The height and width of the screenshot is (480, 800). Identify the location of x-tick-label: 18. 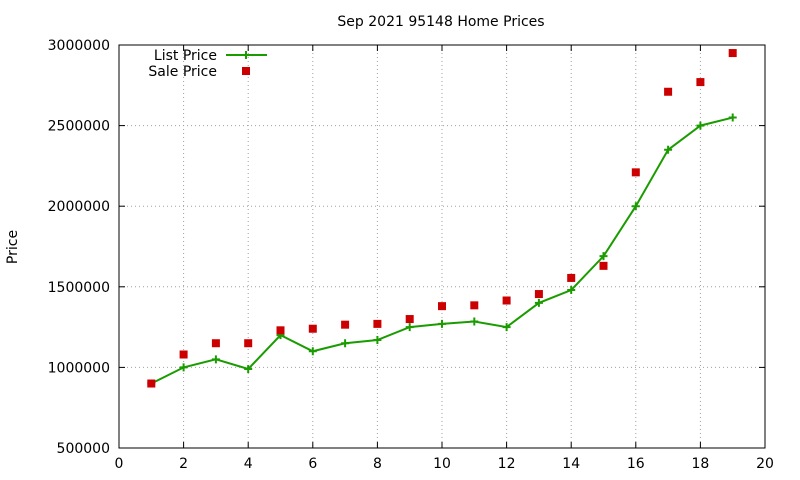
(700, 464).